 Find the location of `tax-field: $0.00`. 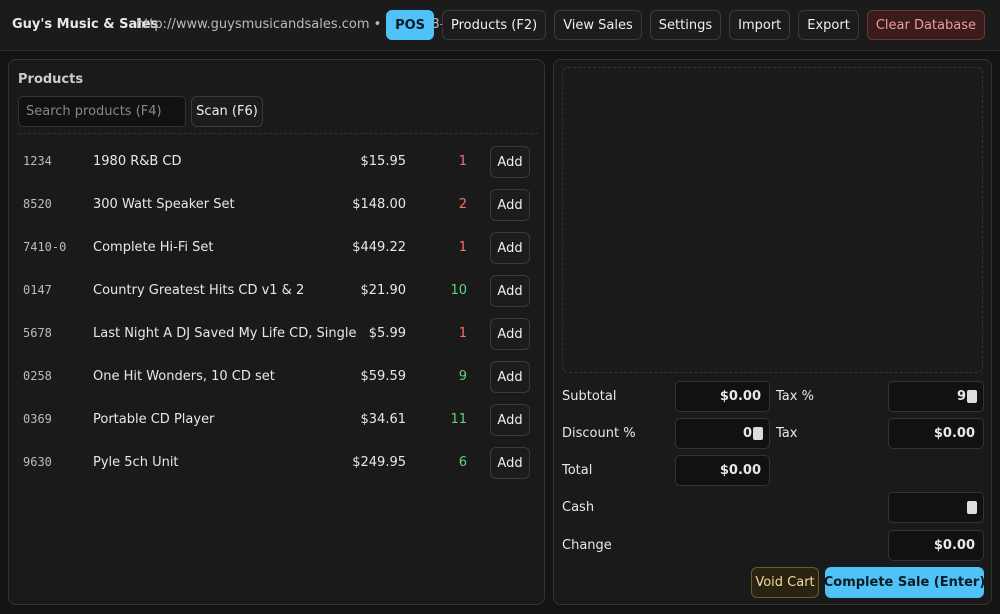

tax-field: $0.00 is located at coordinates (936, 433).